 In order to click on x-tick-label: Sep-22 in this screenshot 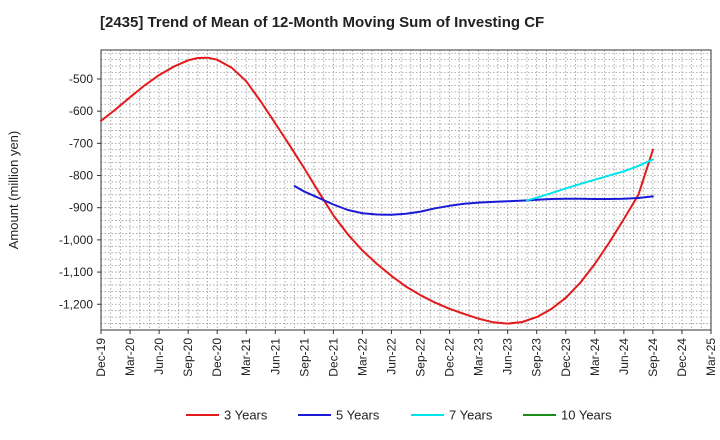, I will do `click(421, 357)`.